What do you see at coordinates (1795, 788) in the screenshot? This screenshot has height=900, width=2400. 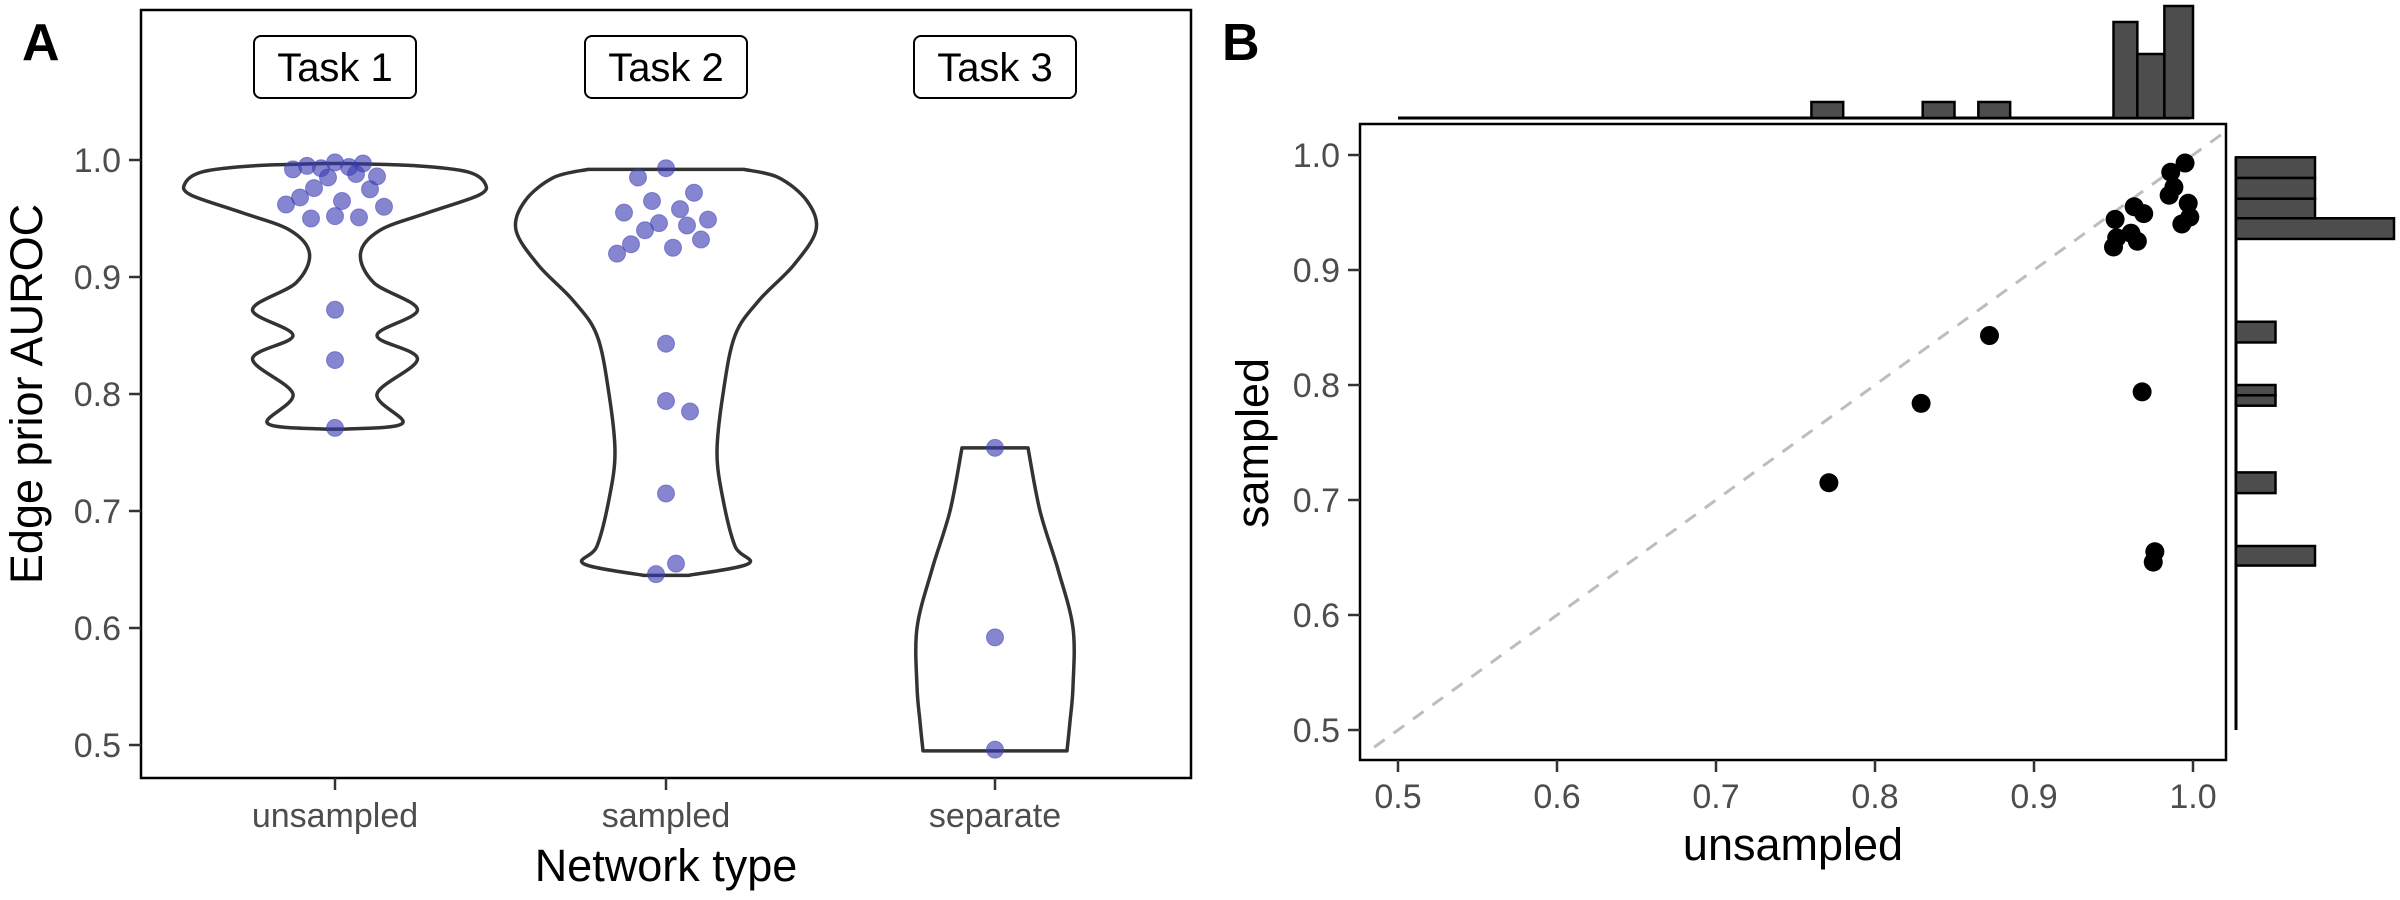 I see `panel-b-x-axis: 0.5 0.6 0.7 0.8 0.9 1.0` at bounding box center [1795, 788].